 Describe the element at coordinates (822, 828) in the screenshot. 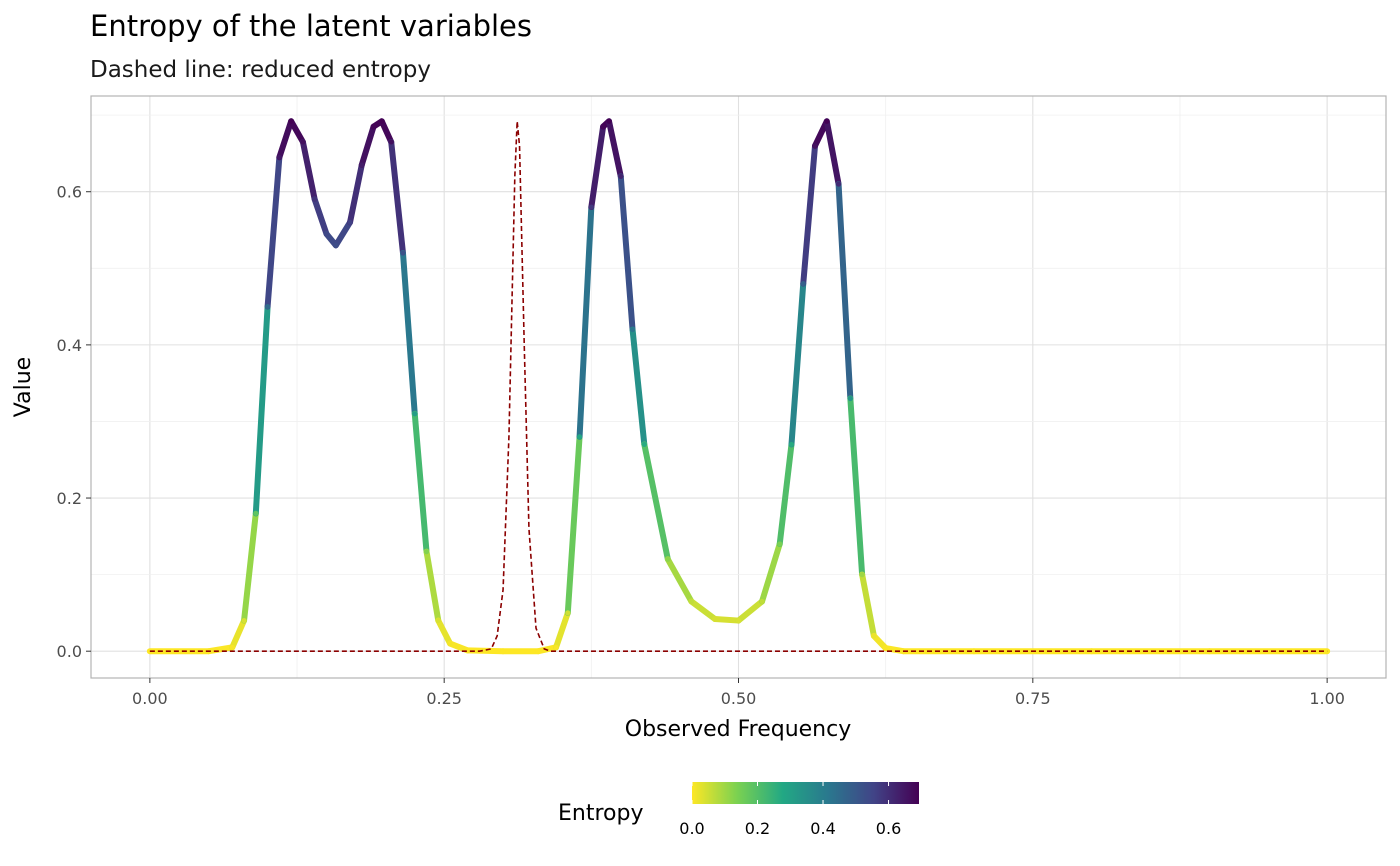

I see `legend-tick-label: 0.4` at that location.